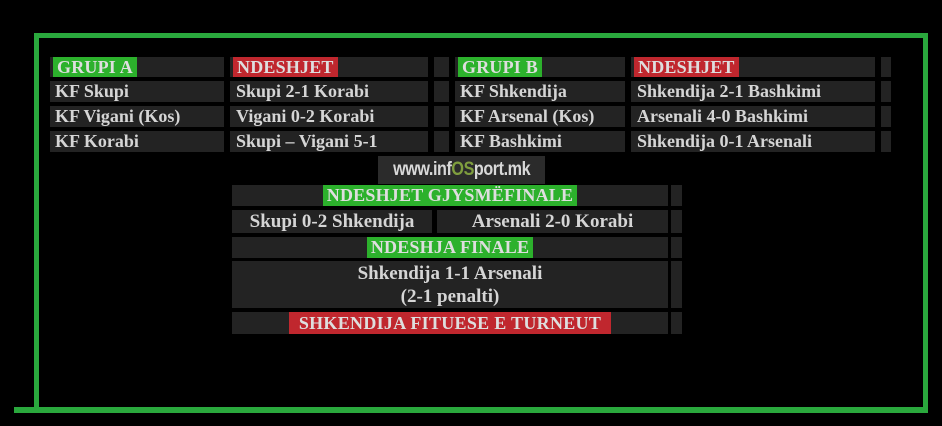  What do you see at coordinates (329, 116) in the screenshot?
I see `match-cell: Vigani 0-2 Korabi` at bounding box center [329, 116].